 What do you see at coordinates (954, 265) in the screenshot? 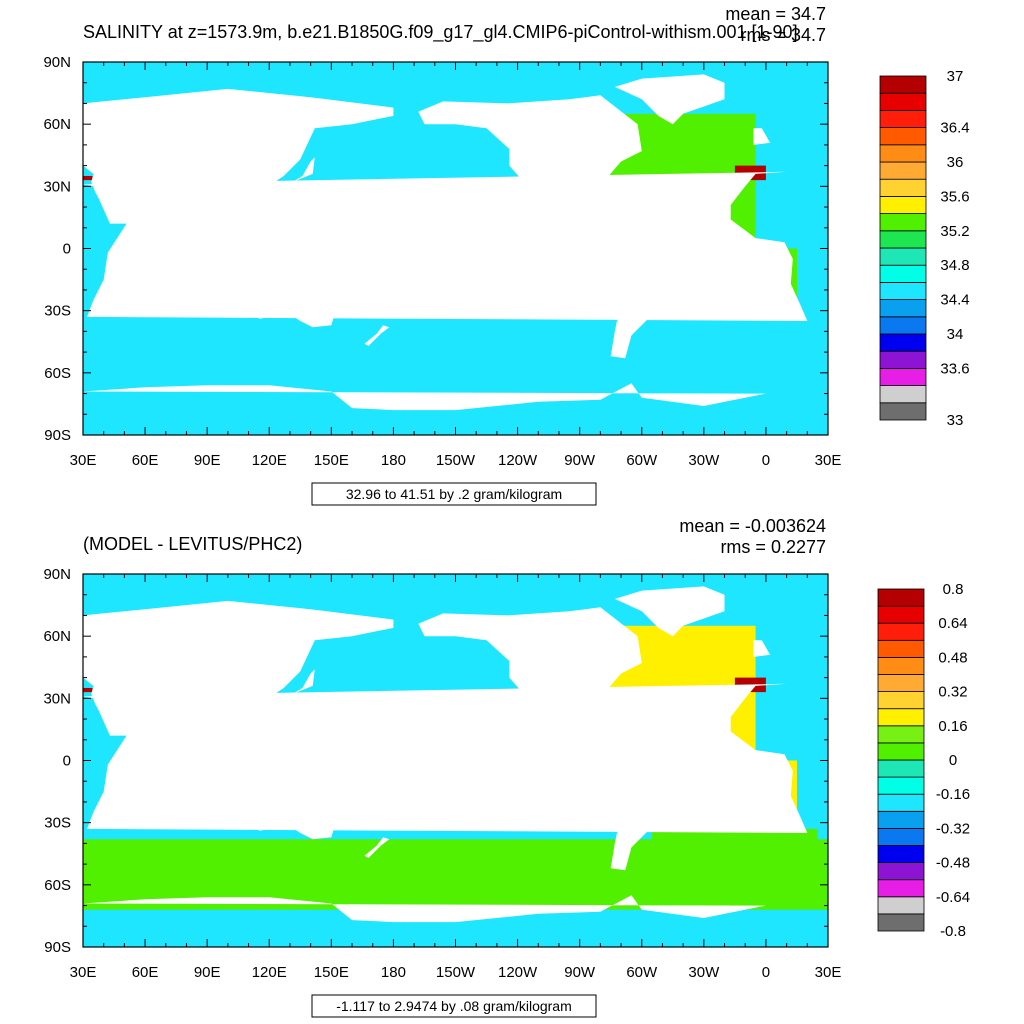
I see `colorbar-label: 34.8` at bounding box center [954, 265].